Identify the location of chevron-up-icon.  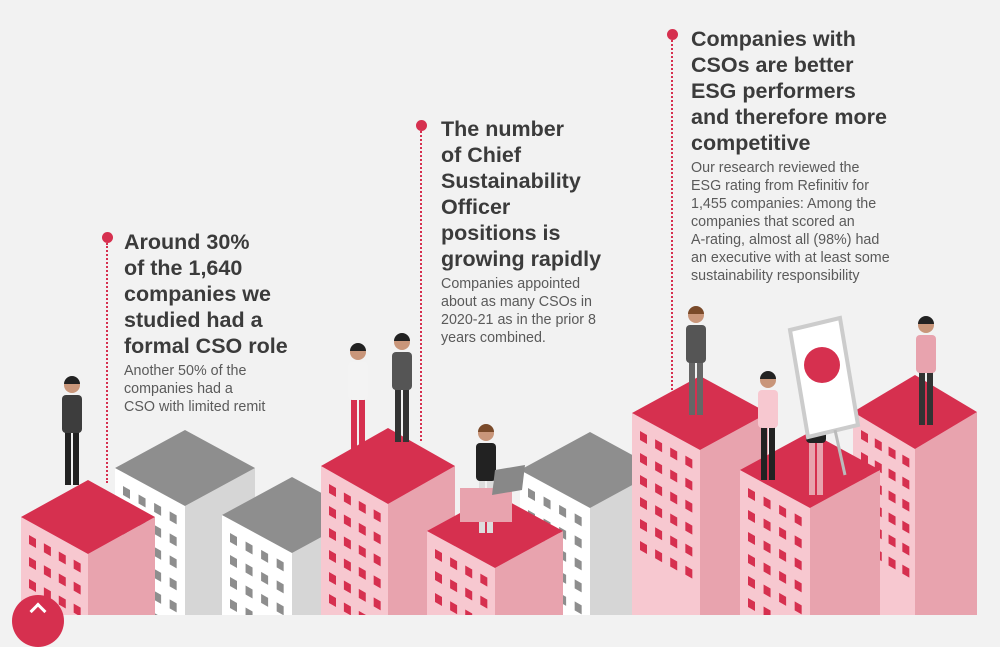
(38, 611).